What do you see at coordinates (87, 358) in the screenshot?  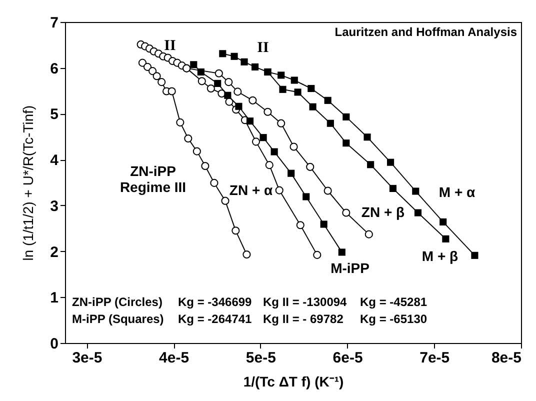 I see `x-tick-label: 3e-5` at bounding box center [87, 358].